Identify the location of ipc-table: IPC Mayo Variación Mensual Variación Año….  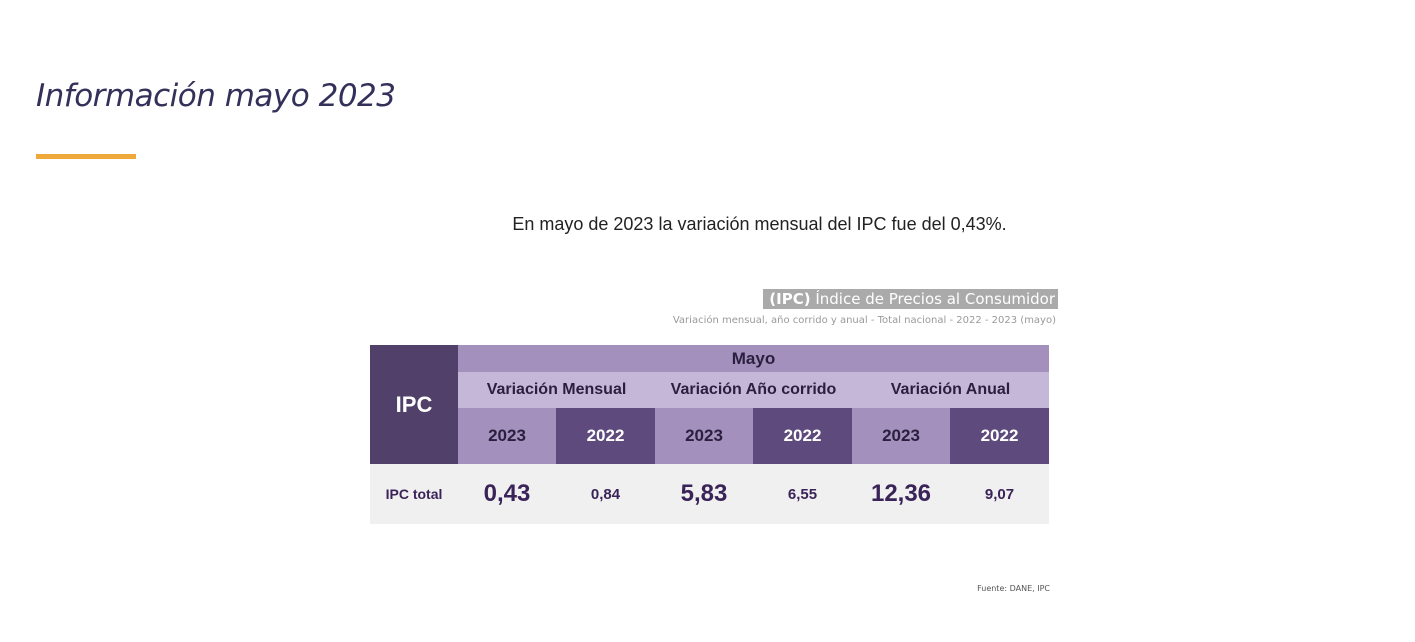
(709, 434).